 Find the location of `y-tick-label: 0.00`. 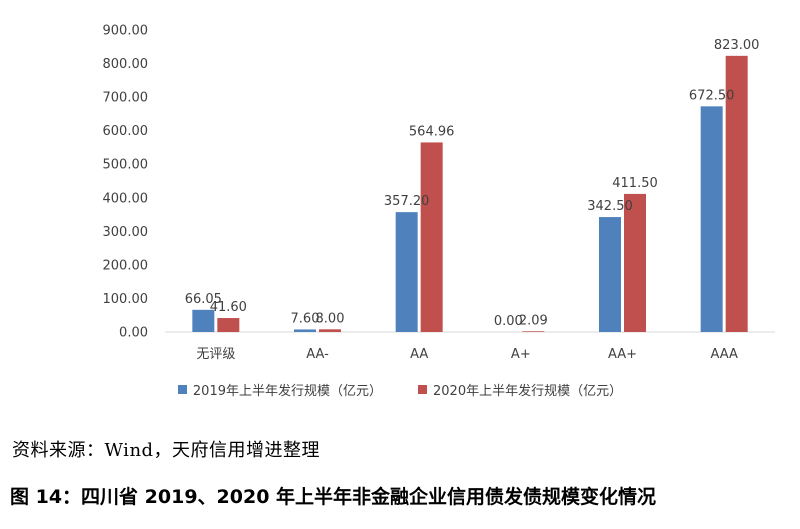

y-tick-label: 0.00 is located at coordinates (133, 333).